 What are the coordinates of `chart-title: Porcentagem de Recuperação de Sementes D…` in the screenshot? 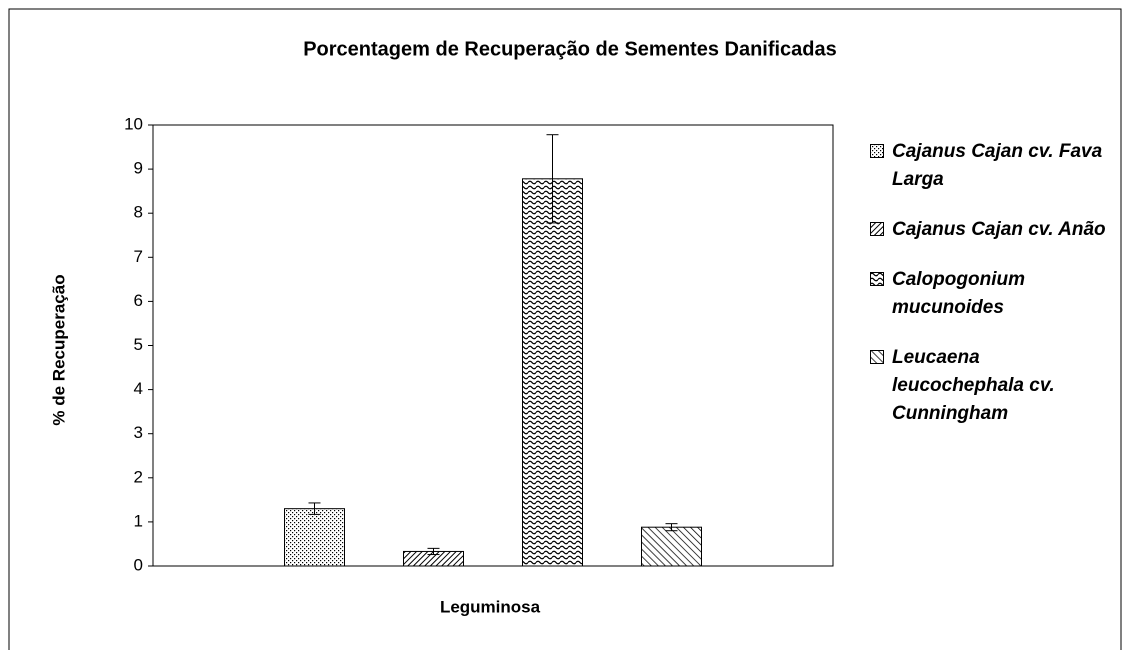 It's located at (570, 49).